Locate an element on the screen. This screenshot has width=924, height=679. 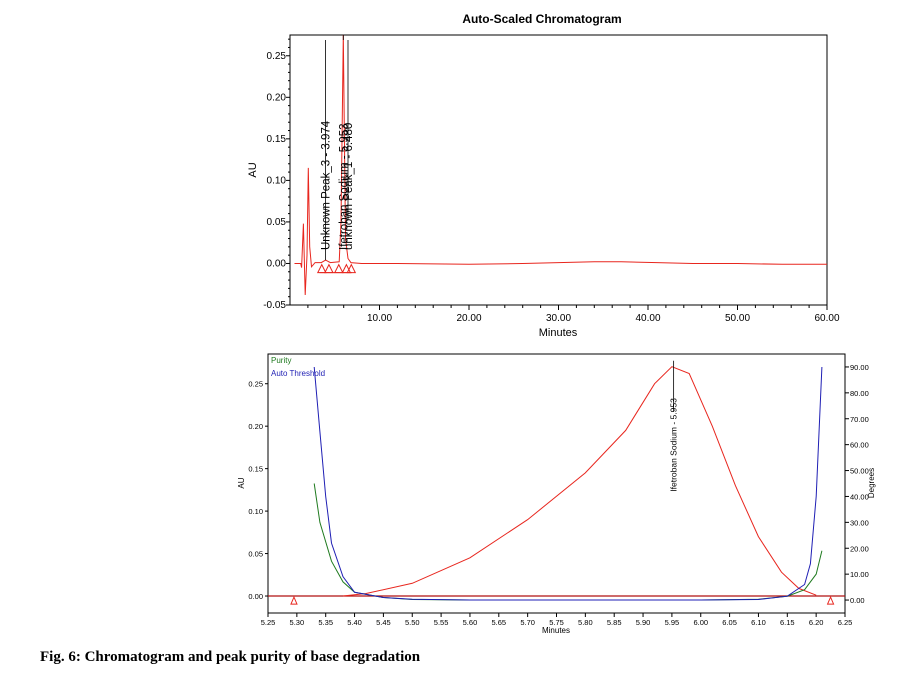
x-tick-label: 60.00 is located at coordinates (826, 318).